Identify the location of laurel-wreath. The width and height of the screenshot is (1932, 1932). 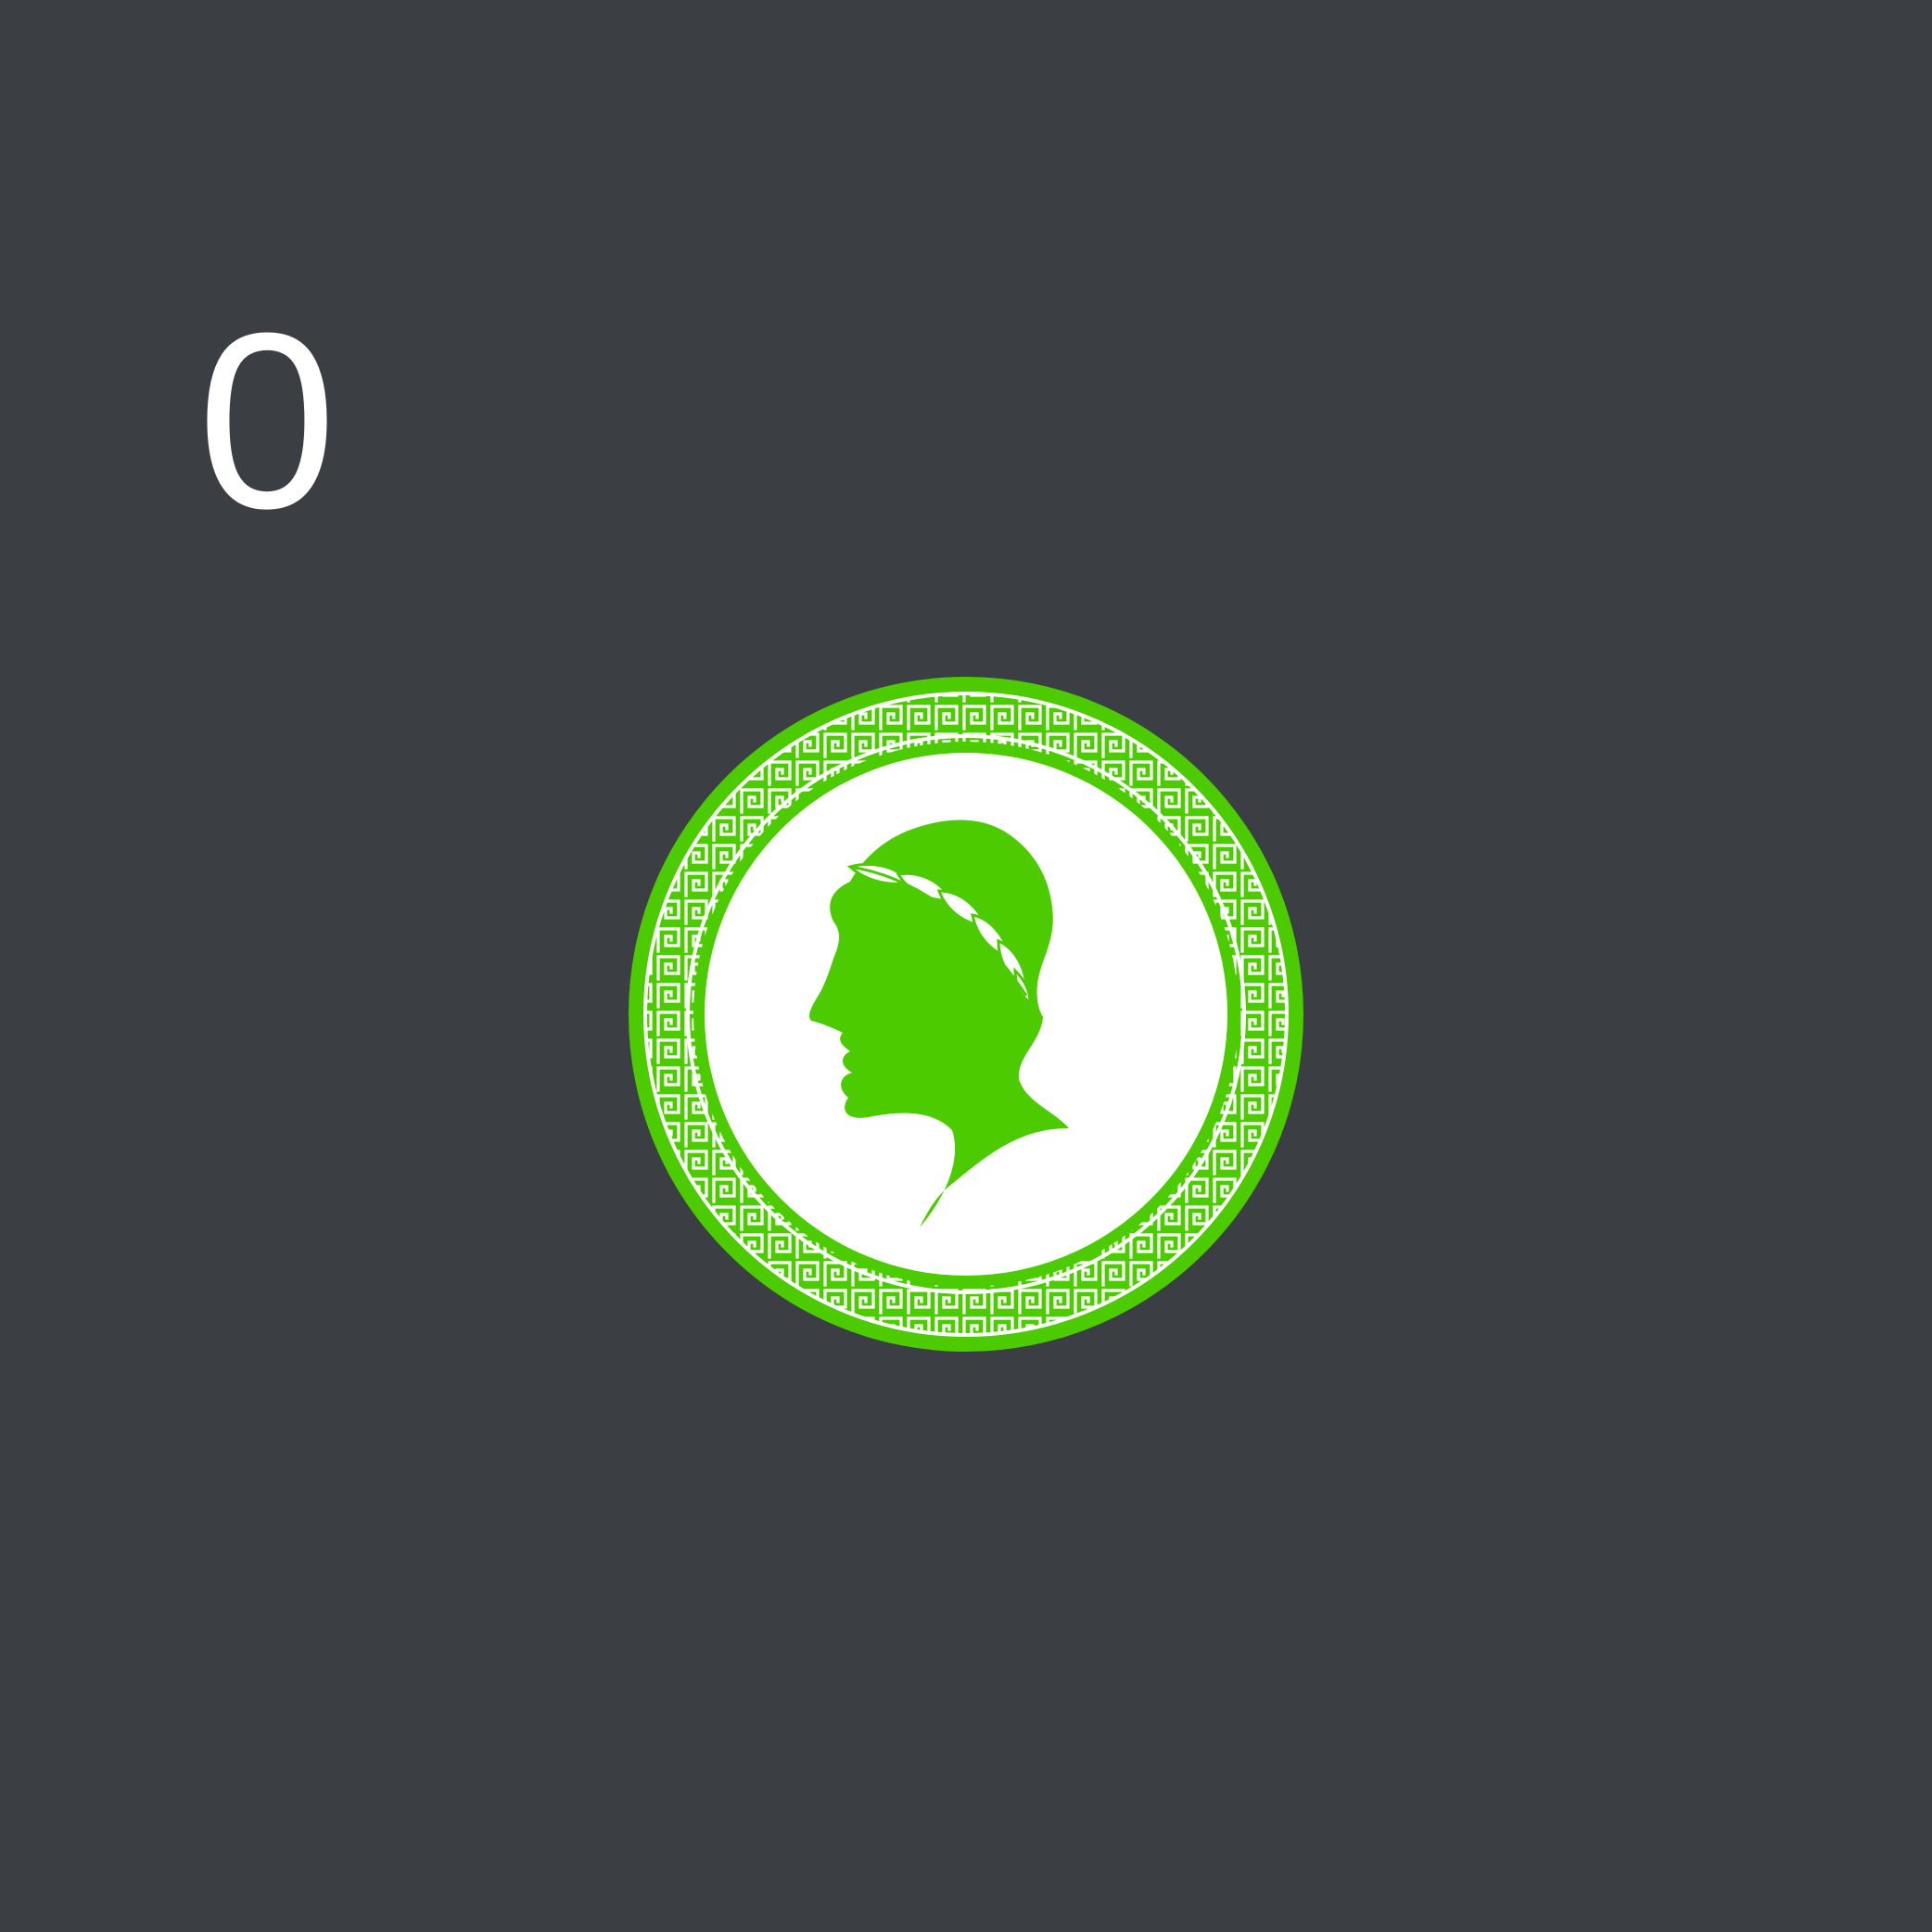
(939, 933).